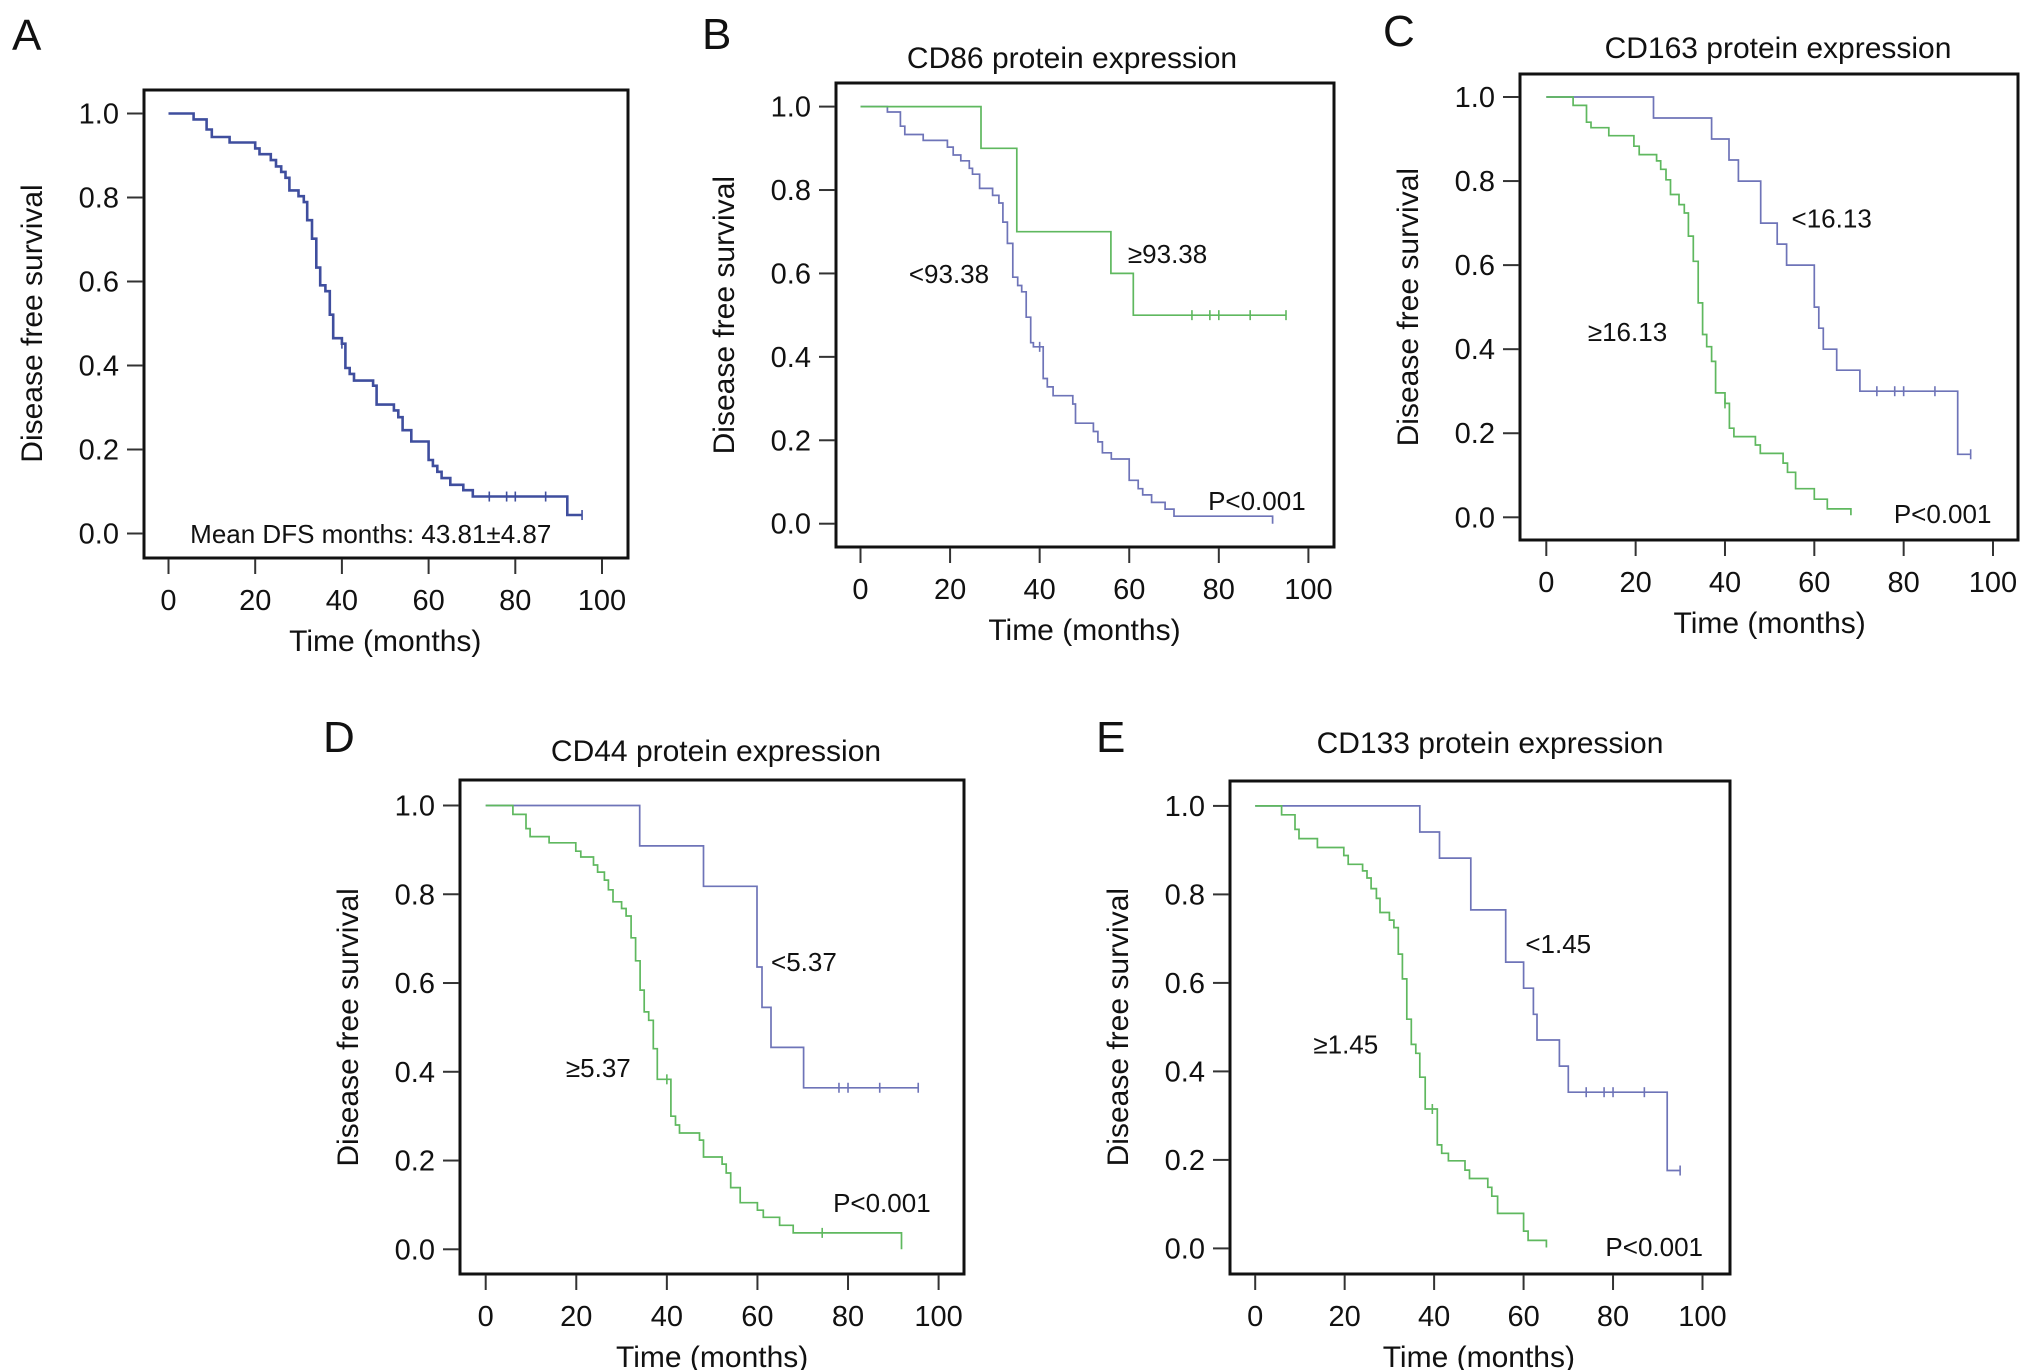  Describe the element at coordinates (598, 1068) in the screenshot. I see `series-label: ≥5.37` at that location.